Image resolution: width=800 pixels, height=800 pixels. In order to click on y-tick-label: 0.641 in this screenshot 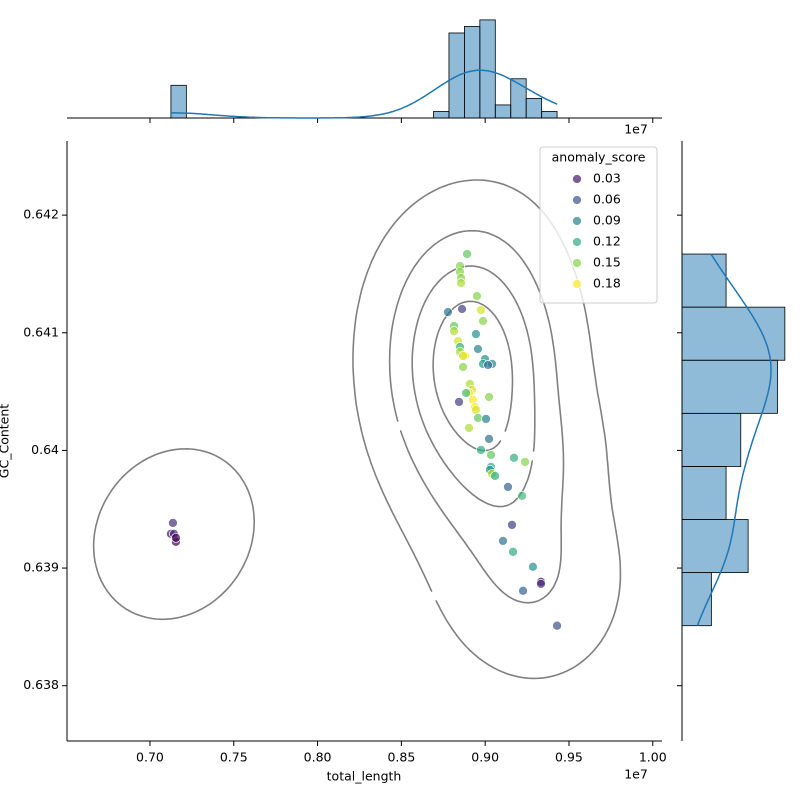, I will do `click(41, 331)`.